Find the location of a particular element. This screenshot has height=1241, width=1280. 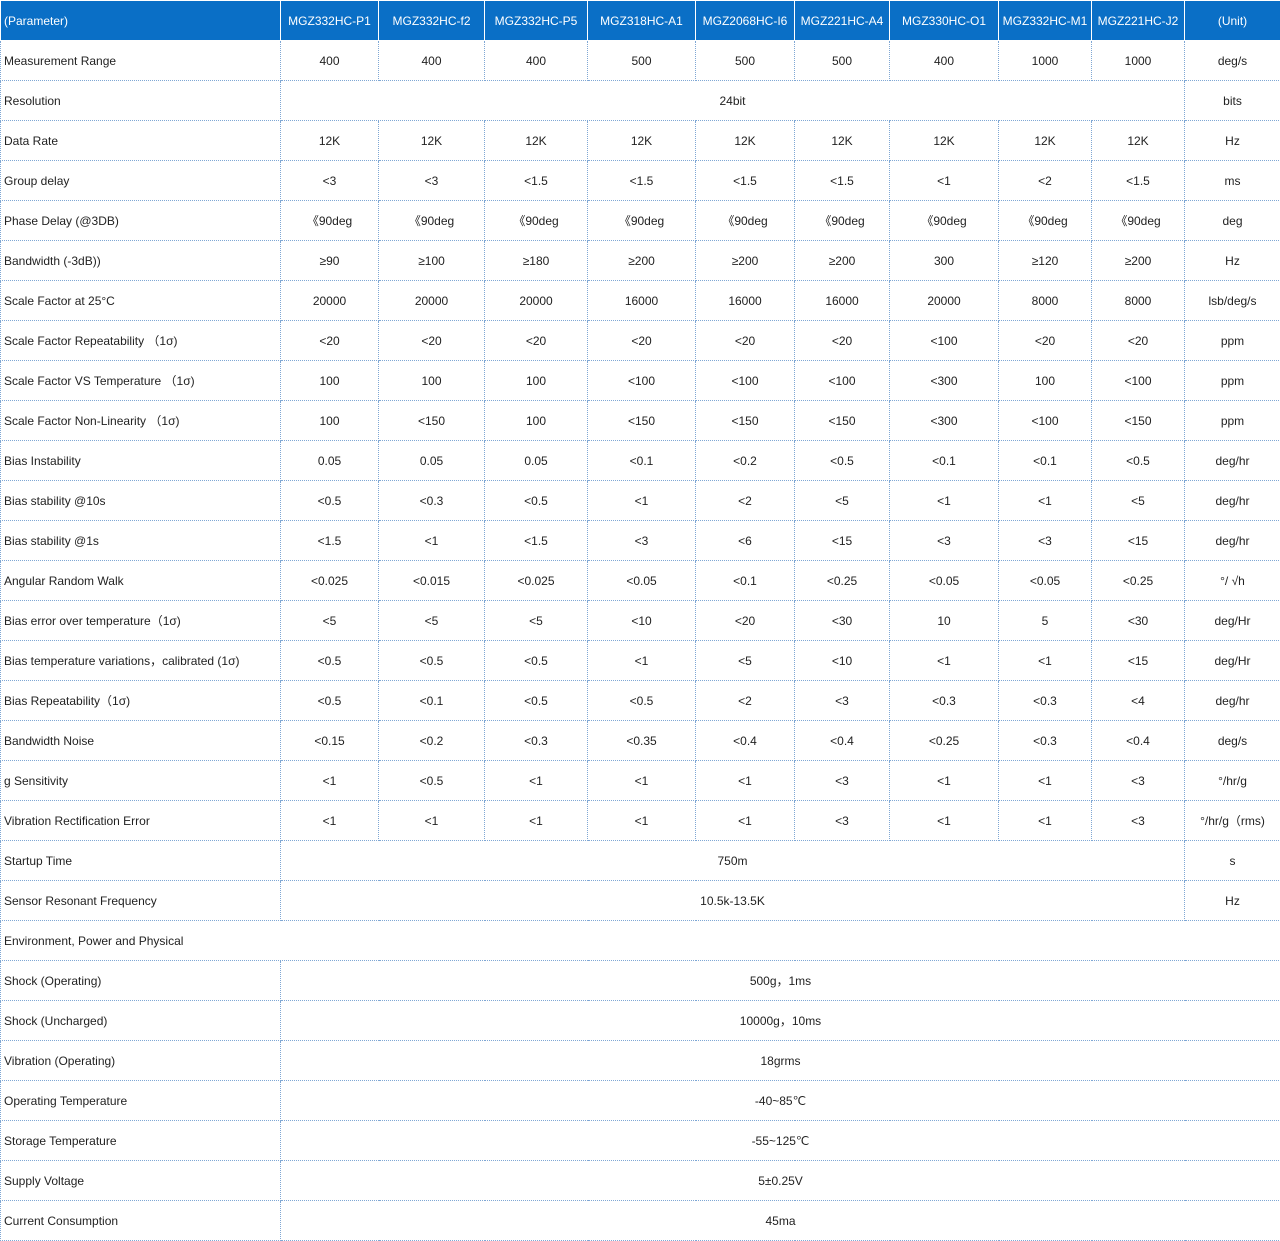

parameter-label: Scale Factor at 25°C is located at coordinates (140, 300).